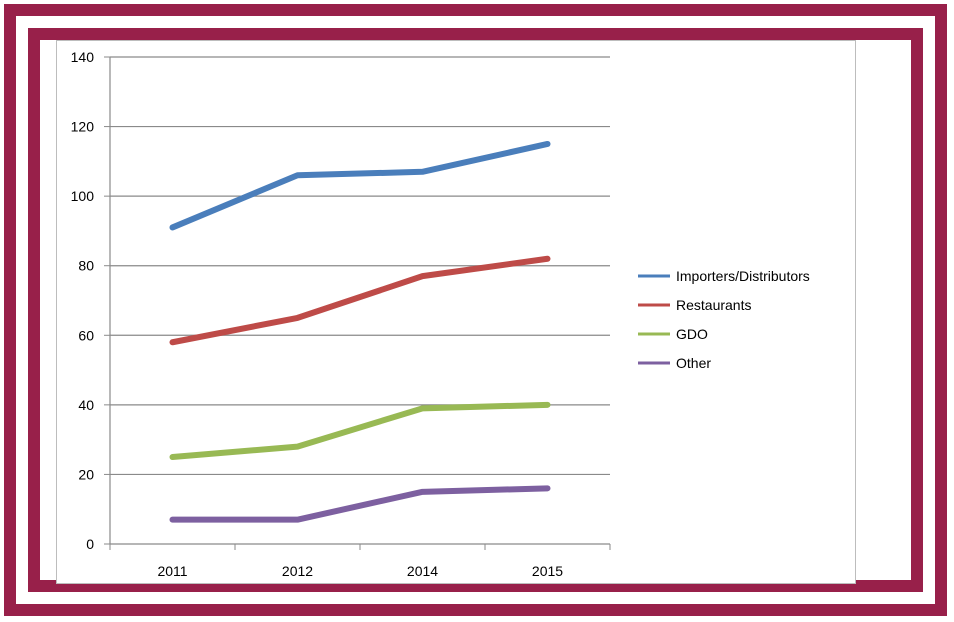  Describe the element at coordinates (172, 571) in the screenshot. I see `x-tick-label: 2011` at that location.